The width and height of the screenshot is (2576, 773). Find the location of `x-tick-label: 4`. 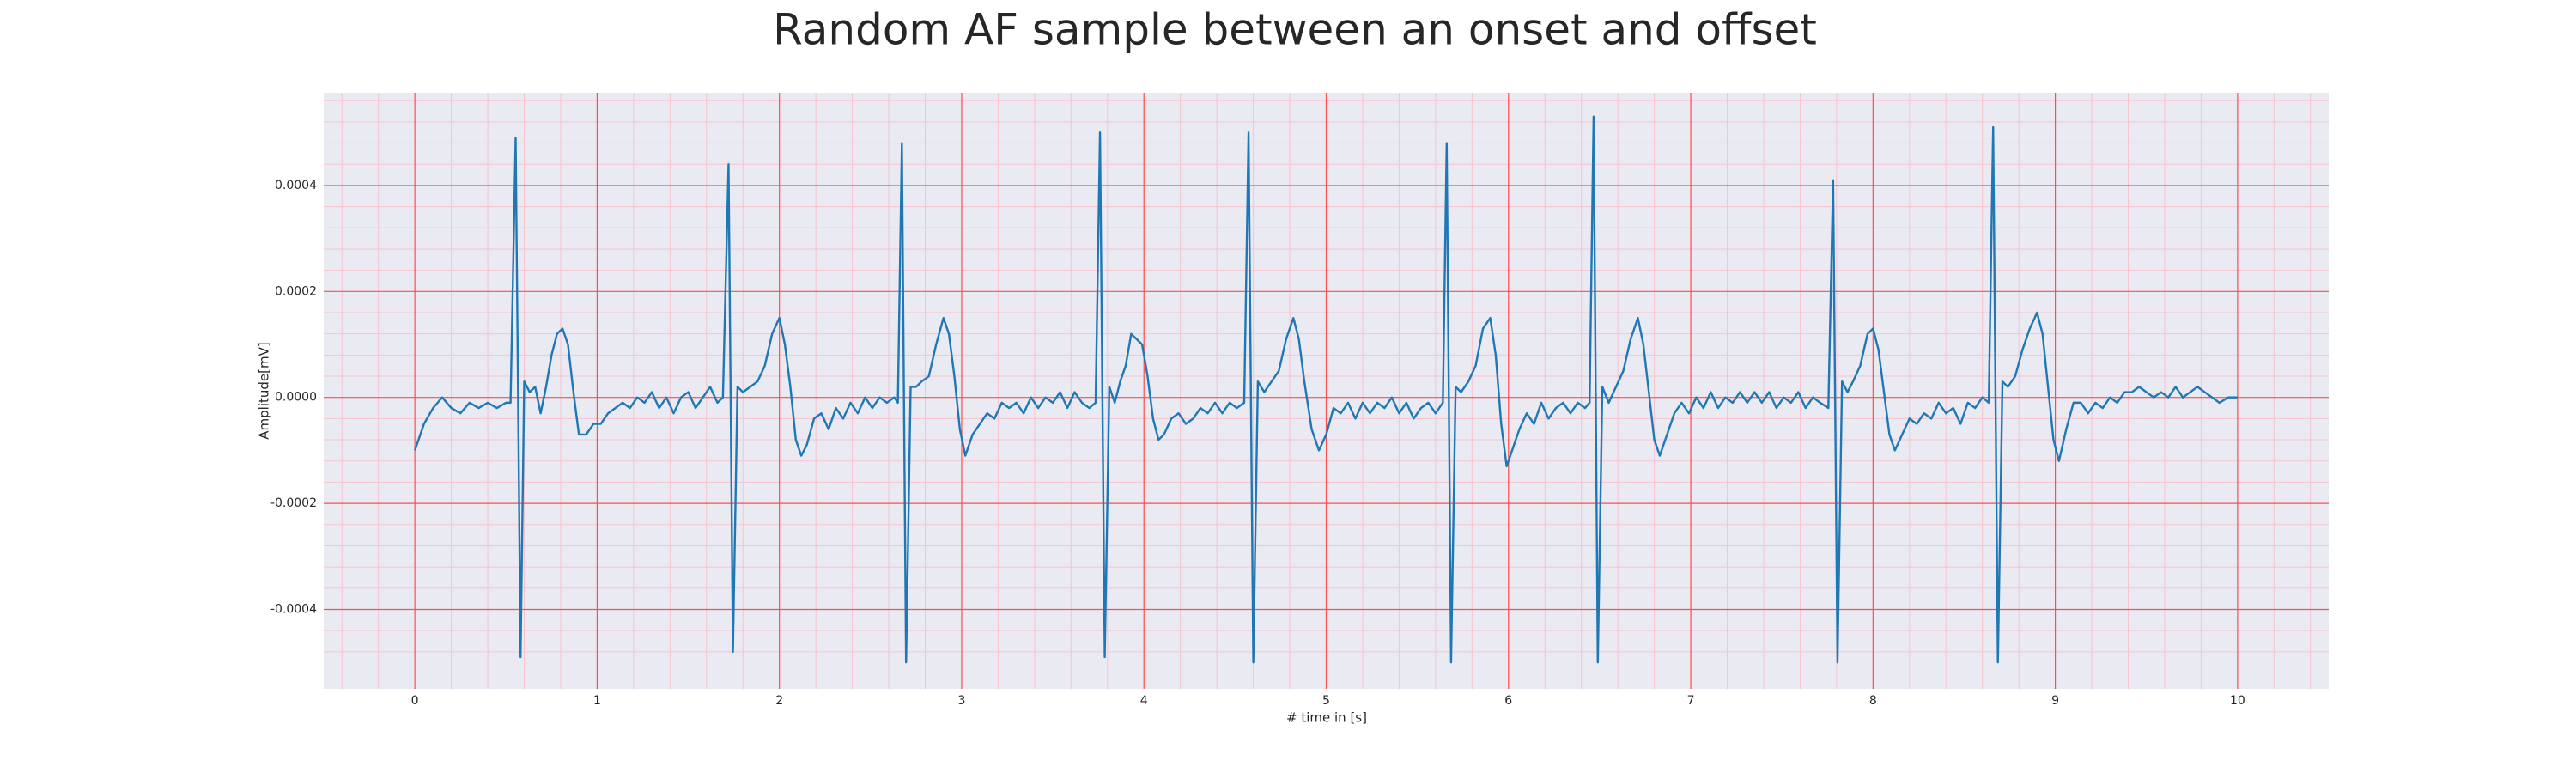

x-tick-label: 4 is located at coordinates (1144, 701).